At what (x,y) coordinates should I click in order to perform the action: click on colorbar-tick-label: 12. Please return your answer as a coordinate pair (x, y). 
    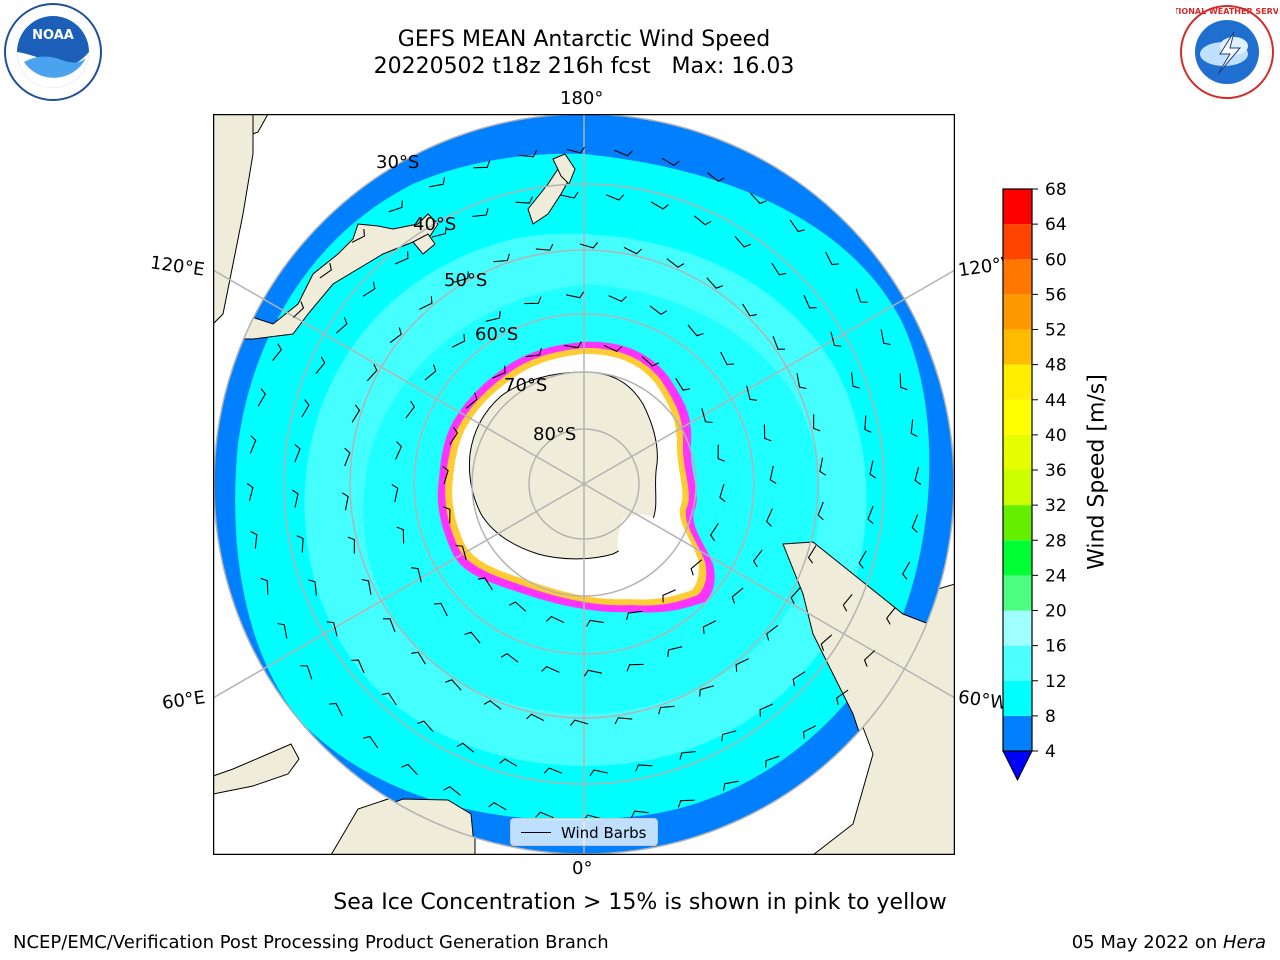
    Looking at the image, I should click on (1056, 682).